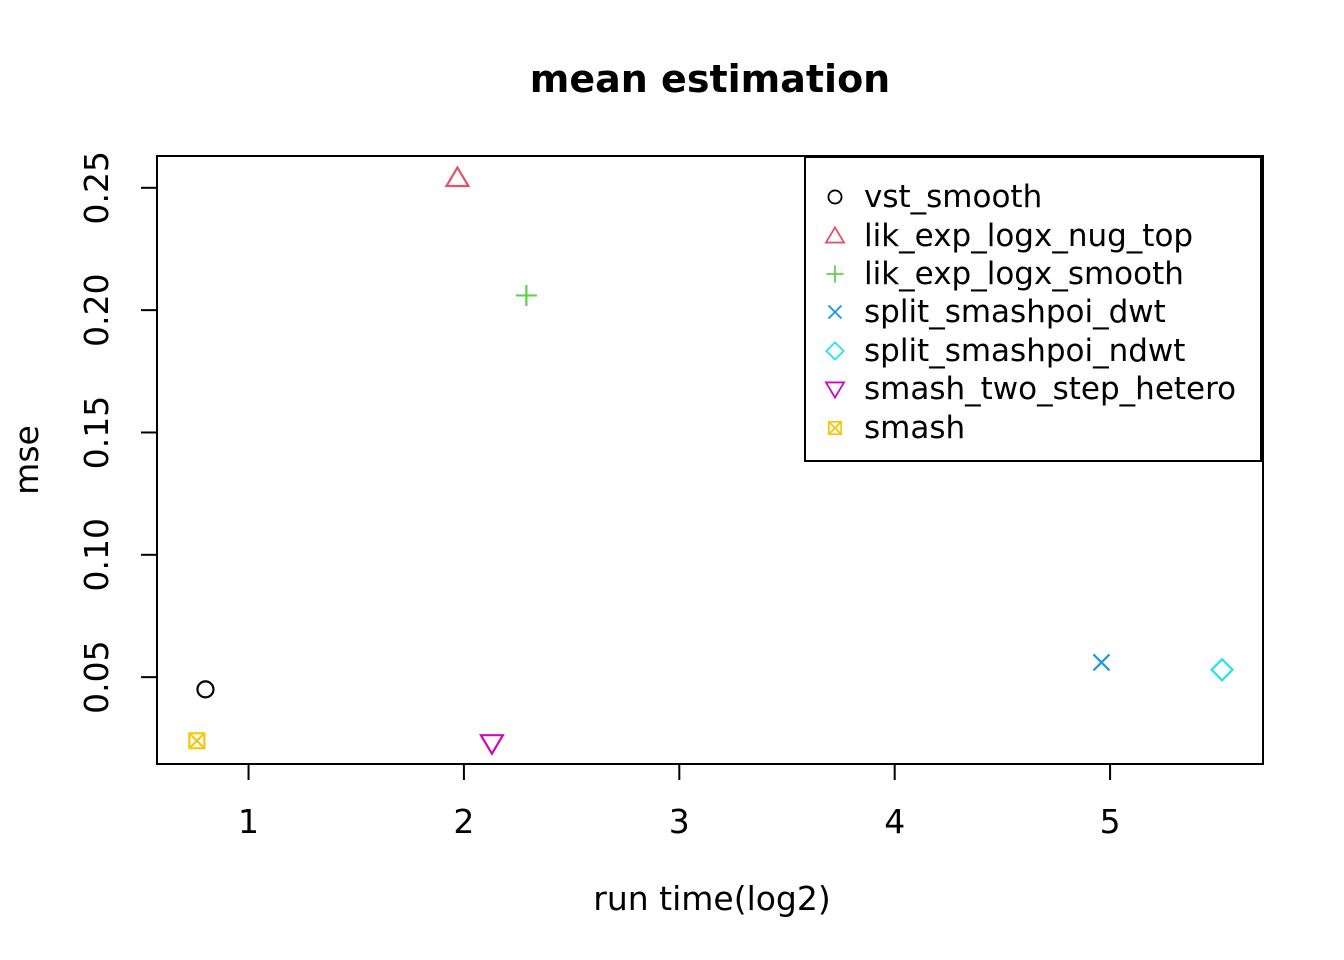  Describe the element at coordinates (710, 79) in the screenshot. I see `chart-title: mean estimation` at that location.